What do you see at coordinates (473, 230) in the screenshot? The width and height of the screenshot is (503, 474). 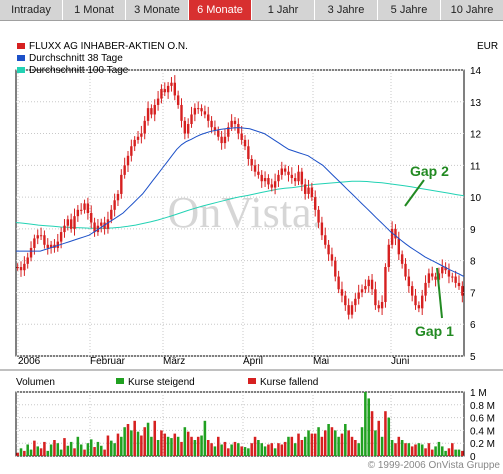 I see `y-tick-label: 9` at bounding box center [473, 230].